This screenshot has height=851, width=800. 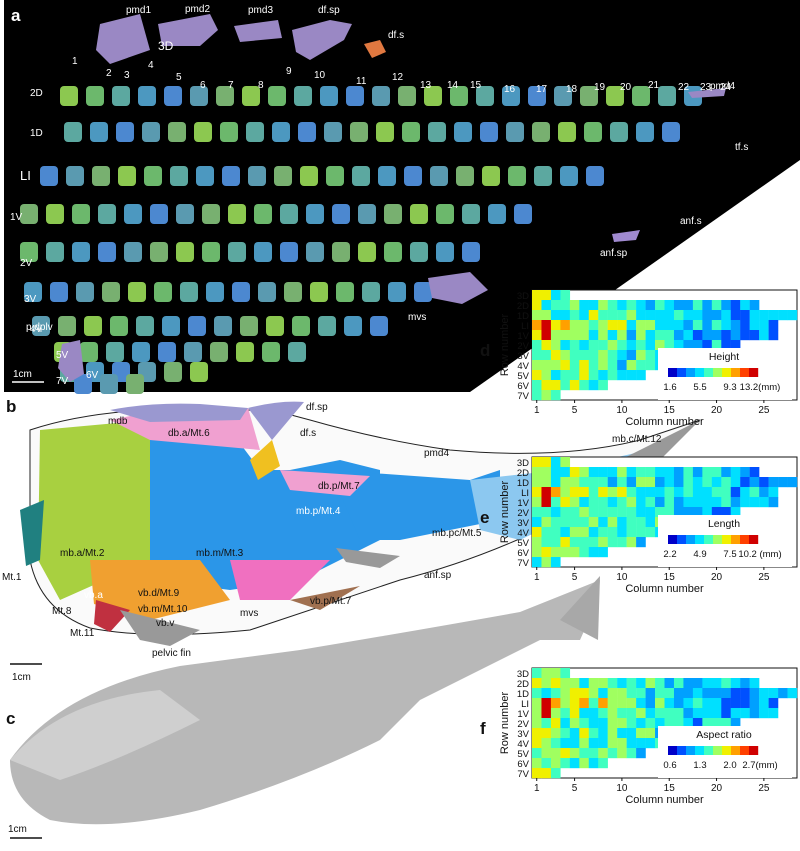 What do you see at coordinates (729, 387) in the screenshot?
I see `colorbar-tick-label: 9.3` at bounding box center [729, 387].